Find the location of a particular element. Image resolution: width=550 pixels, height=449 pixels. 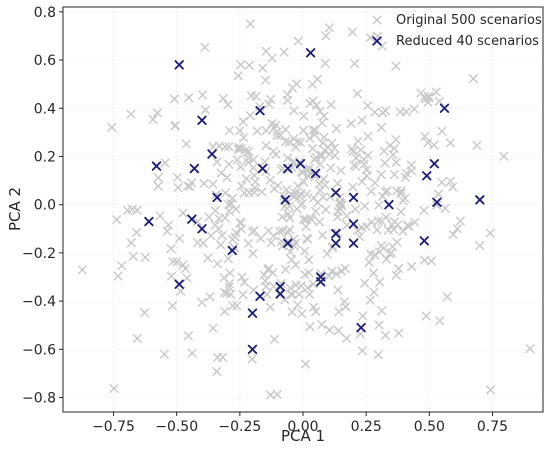

x-tick-label: −0.75 is located at coordinates (113, 427).